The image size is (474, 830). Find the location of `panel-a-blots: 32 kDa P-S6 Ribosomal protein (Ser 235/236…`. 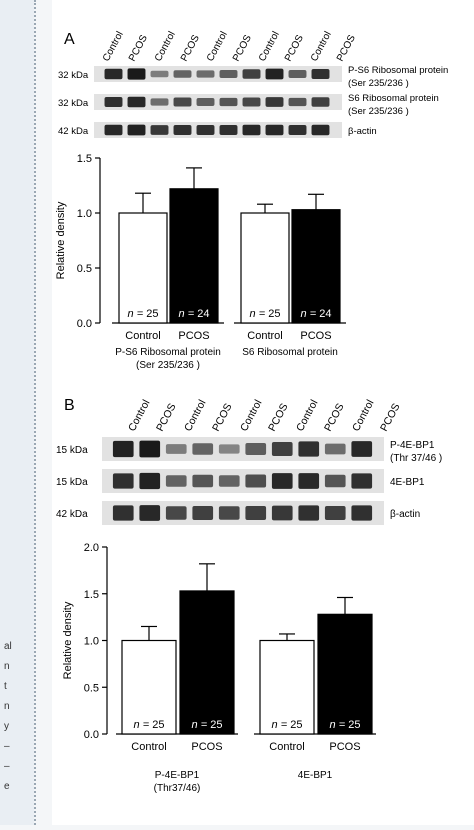

panel-a-blots: 32 kDa P-S6 Ribosomal protein (Ser 235/236… is located at coordinates (253, 101).